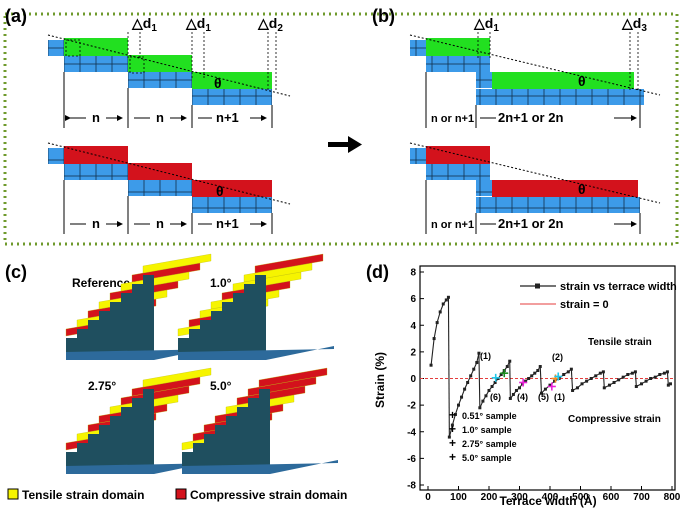  What do you see at coordinates (221, 283) in the screenshot?
I see `stair-title: 1.0°` at bounding box center [221, 283].